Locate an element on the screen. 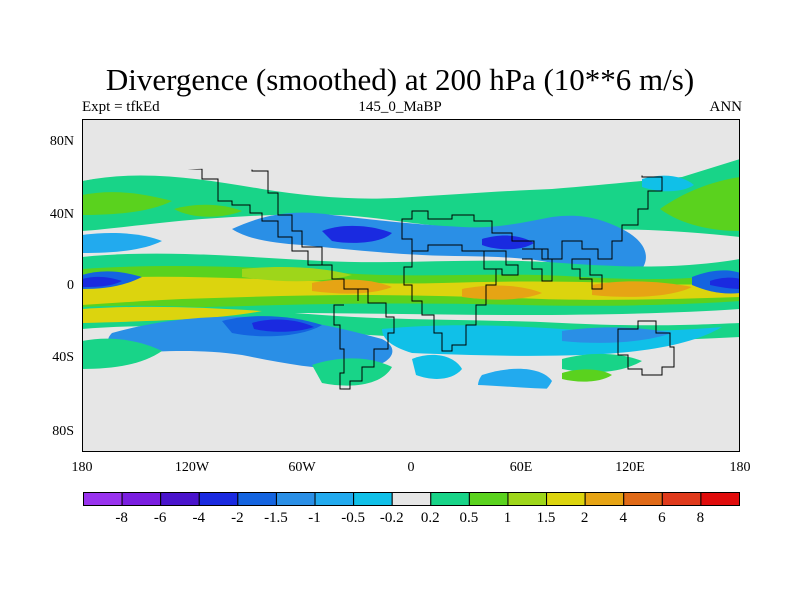  colorbar-label: 2 is located at coordinates (584, 518).